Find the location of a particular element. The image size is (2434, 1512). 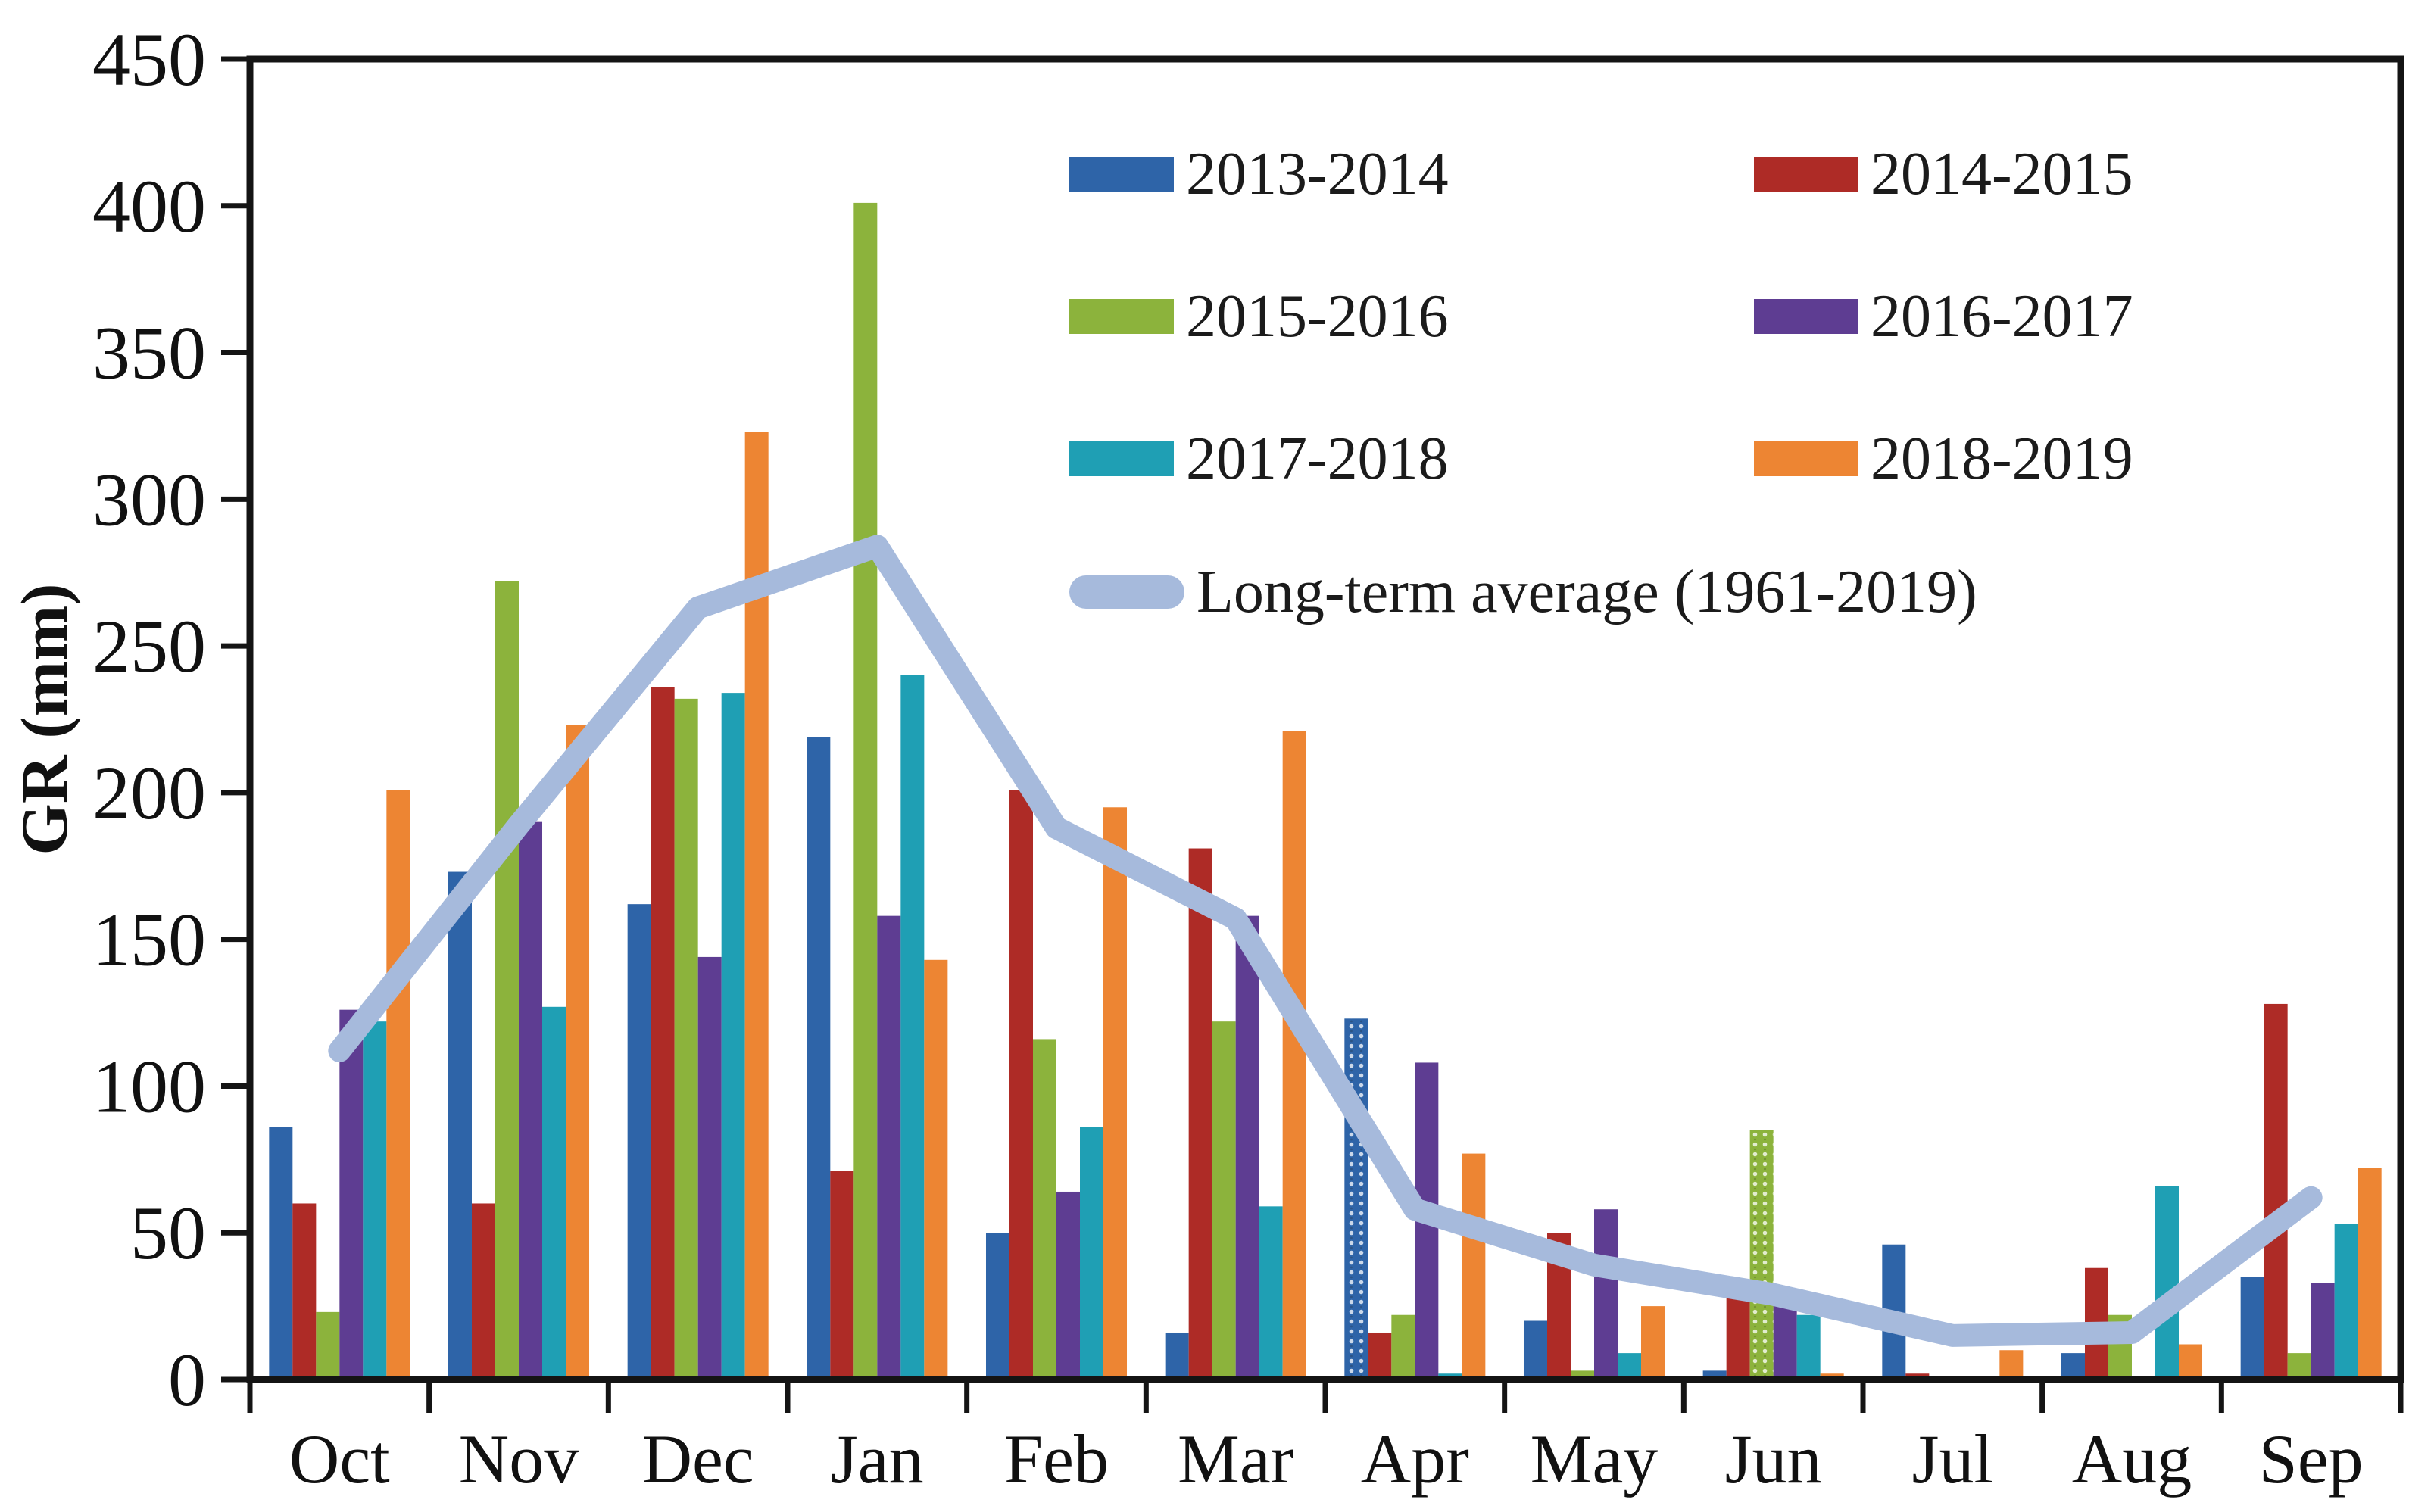

svg-text: May is located at coordinates (1595, 1459).